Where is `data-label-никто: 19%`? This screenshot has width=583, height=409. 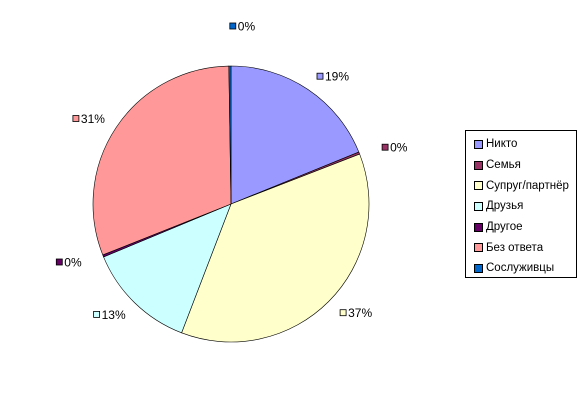
data-label-никто: 19% is located at coordinates (332, 77).